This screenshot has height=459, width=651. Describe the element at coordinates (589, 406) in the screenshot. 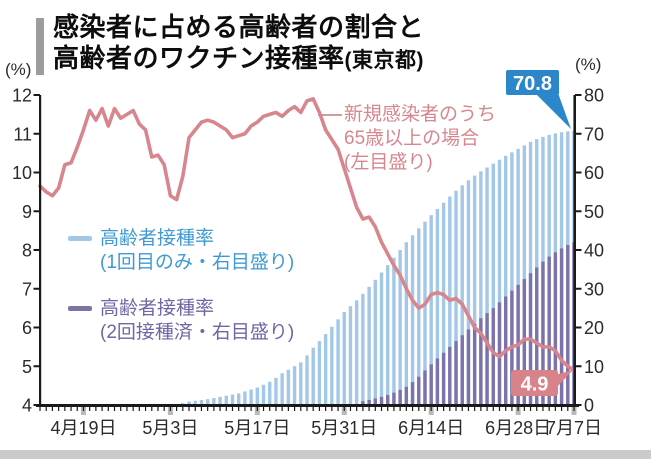

I see `svg-text: 0` at that location.